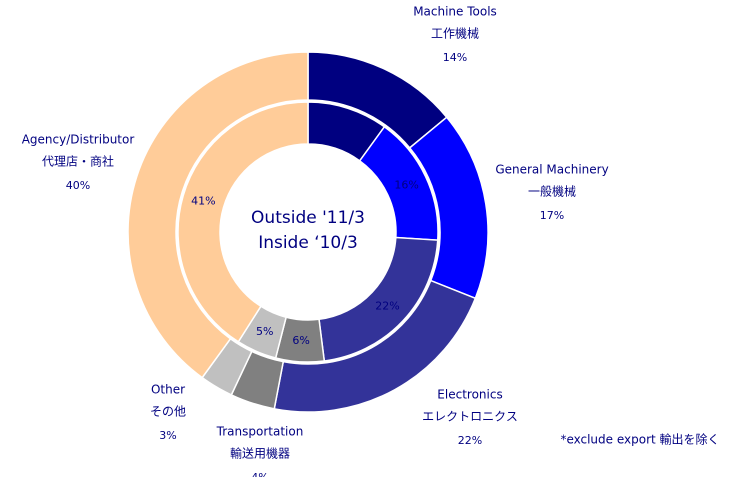  I want to click on outer-value-label: 3%, so click(167, 435).